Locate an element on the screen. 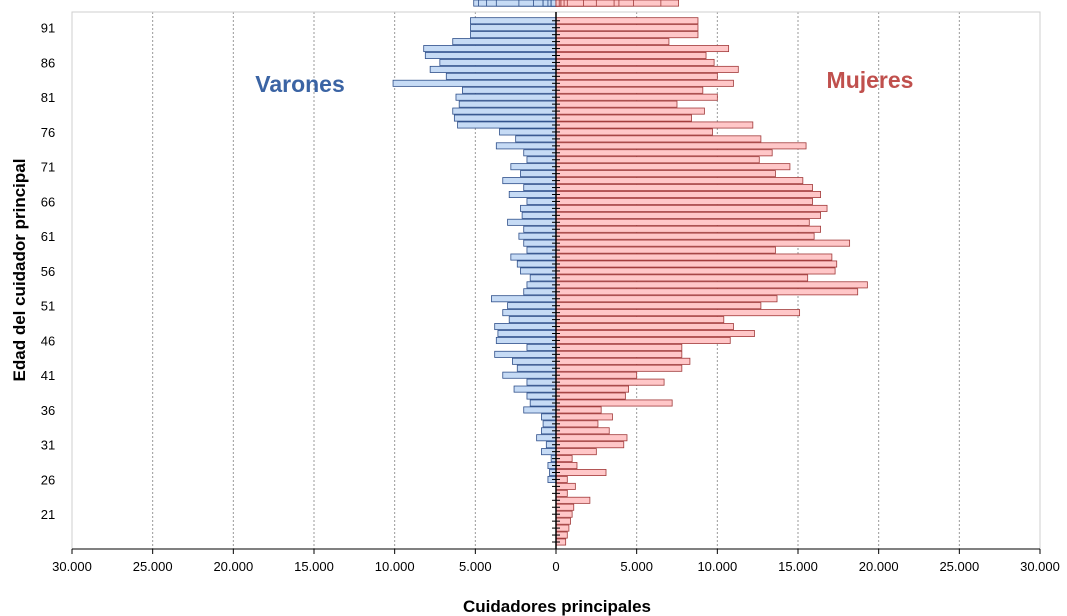  y-tick-label: 71 is located at coordinates (48, 167).